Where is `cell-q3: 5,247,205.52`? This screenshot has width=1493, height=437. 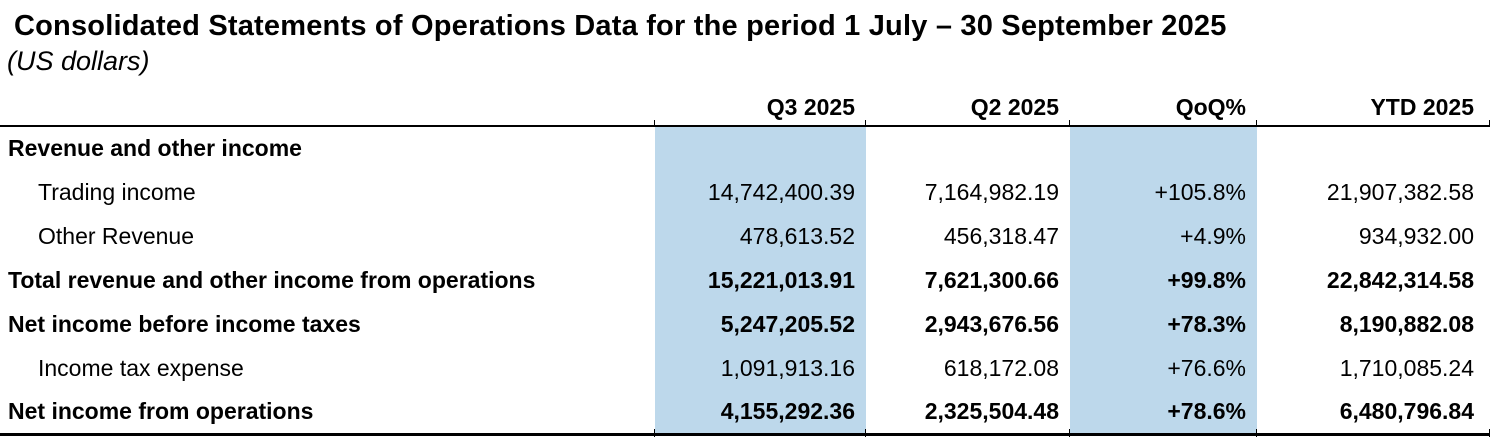
cell-q3: 5,247,205.52 is located at coordinates (760, 324).